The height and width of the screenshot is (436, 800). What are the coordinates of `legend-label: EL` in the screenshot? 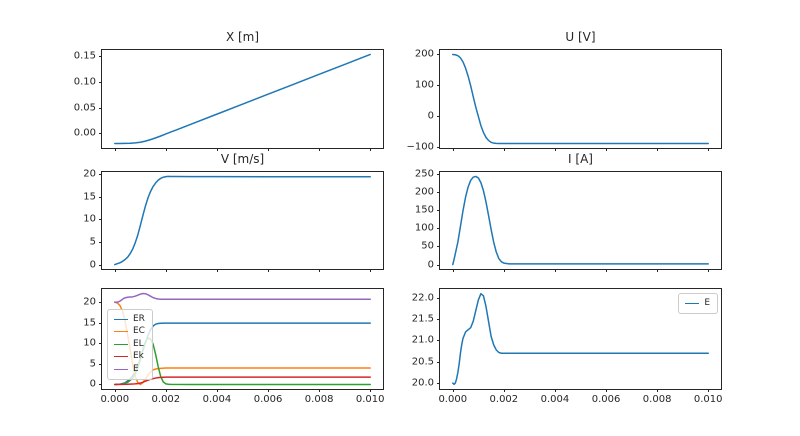 It's located at (138, 343).